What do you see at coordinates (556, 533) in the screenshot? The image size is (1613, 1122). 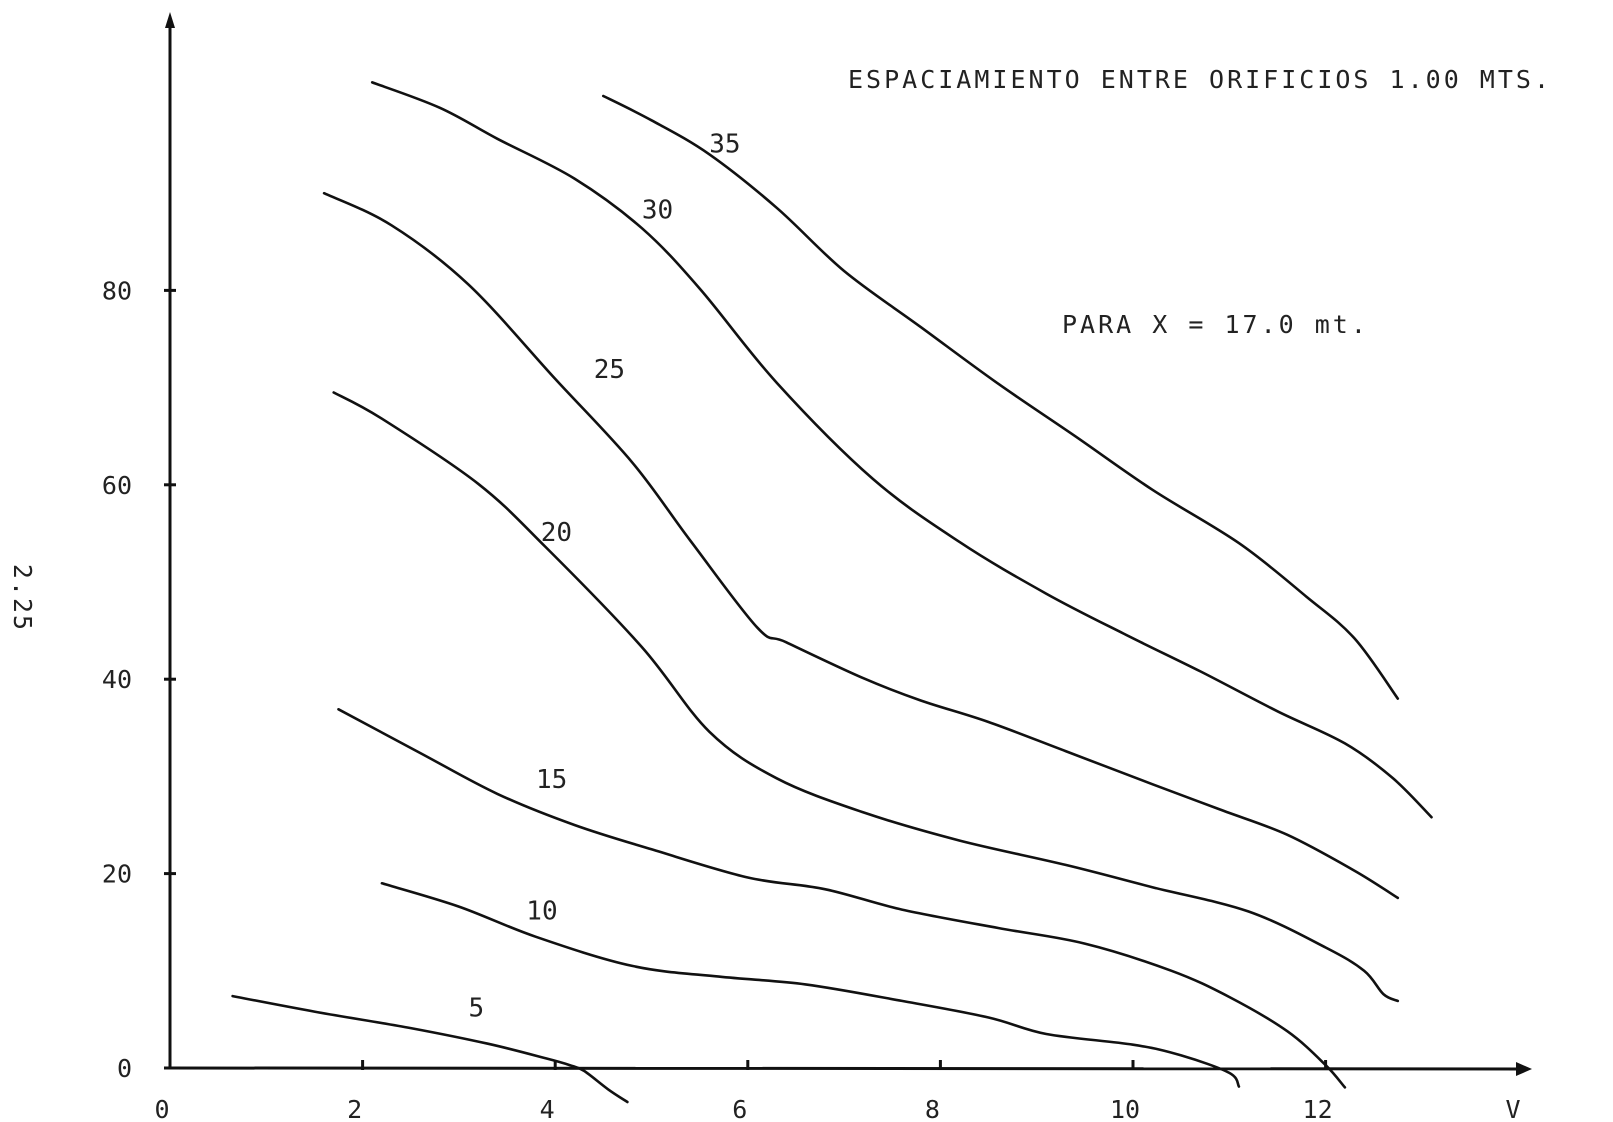 I see `curve-label-20: 20` at bounding box center [556, 533].